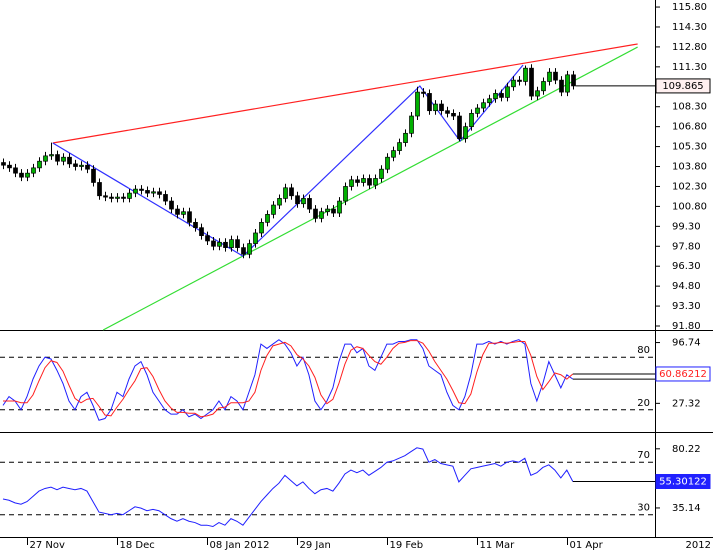 The height and width of the screenshot is (552, 713). What do you see at coordinates (407, 545) in the screenshot?
I see `x-tick-label: 19 Feb` at bounding box center [407, 545].